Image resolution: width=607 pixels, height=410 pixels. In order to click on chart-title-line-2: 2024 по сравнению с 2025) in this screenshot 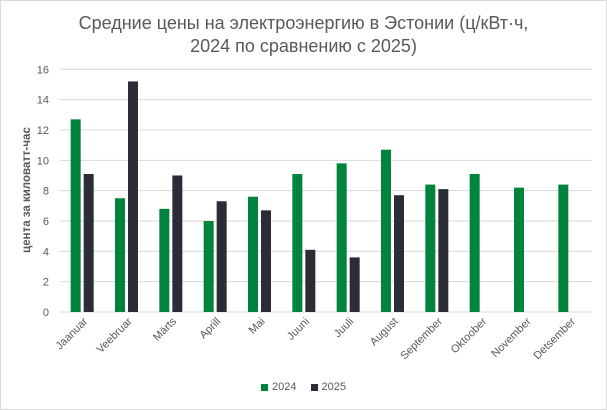, I will do `click(303, 46)`.